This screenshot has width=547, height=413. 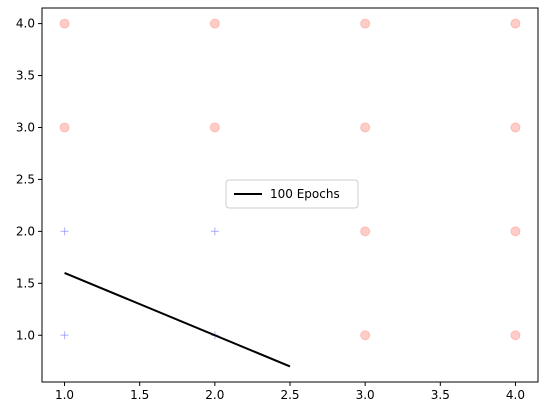 I want to click on y-tick-label: 1.5, so click(x=25, y=283).